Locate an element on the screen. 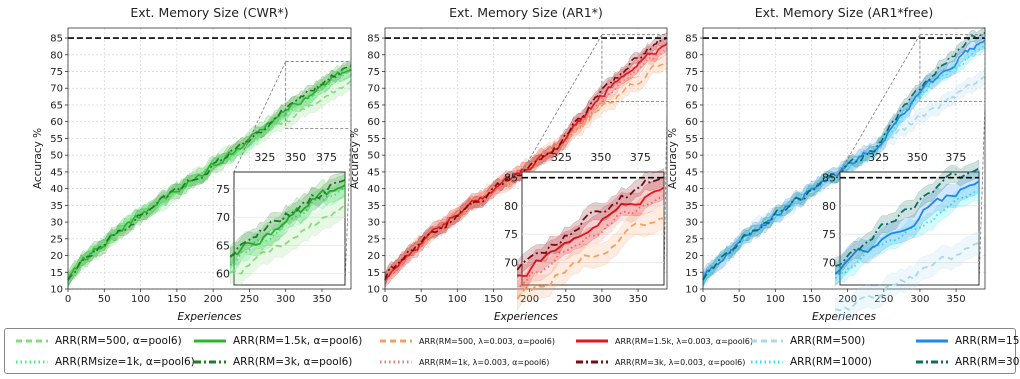  y-tick-label: 40 is located at coordinates (373, 189).